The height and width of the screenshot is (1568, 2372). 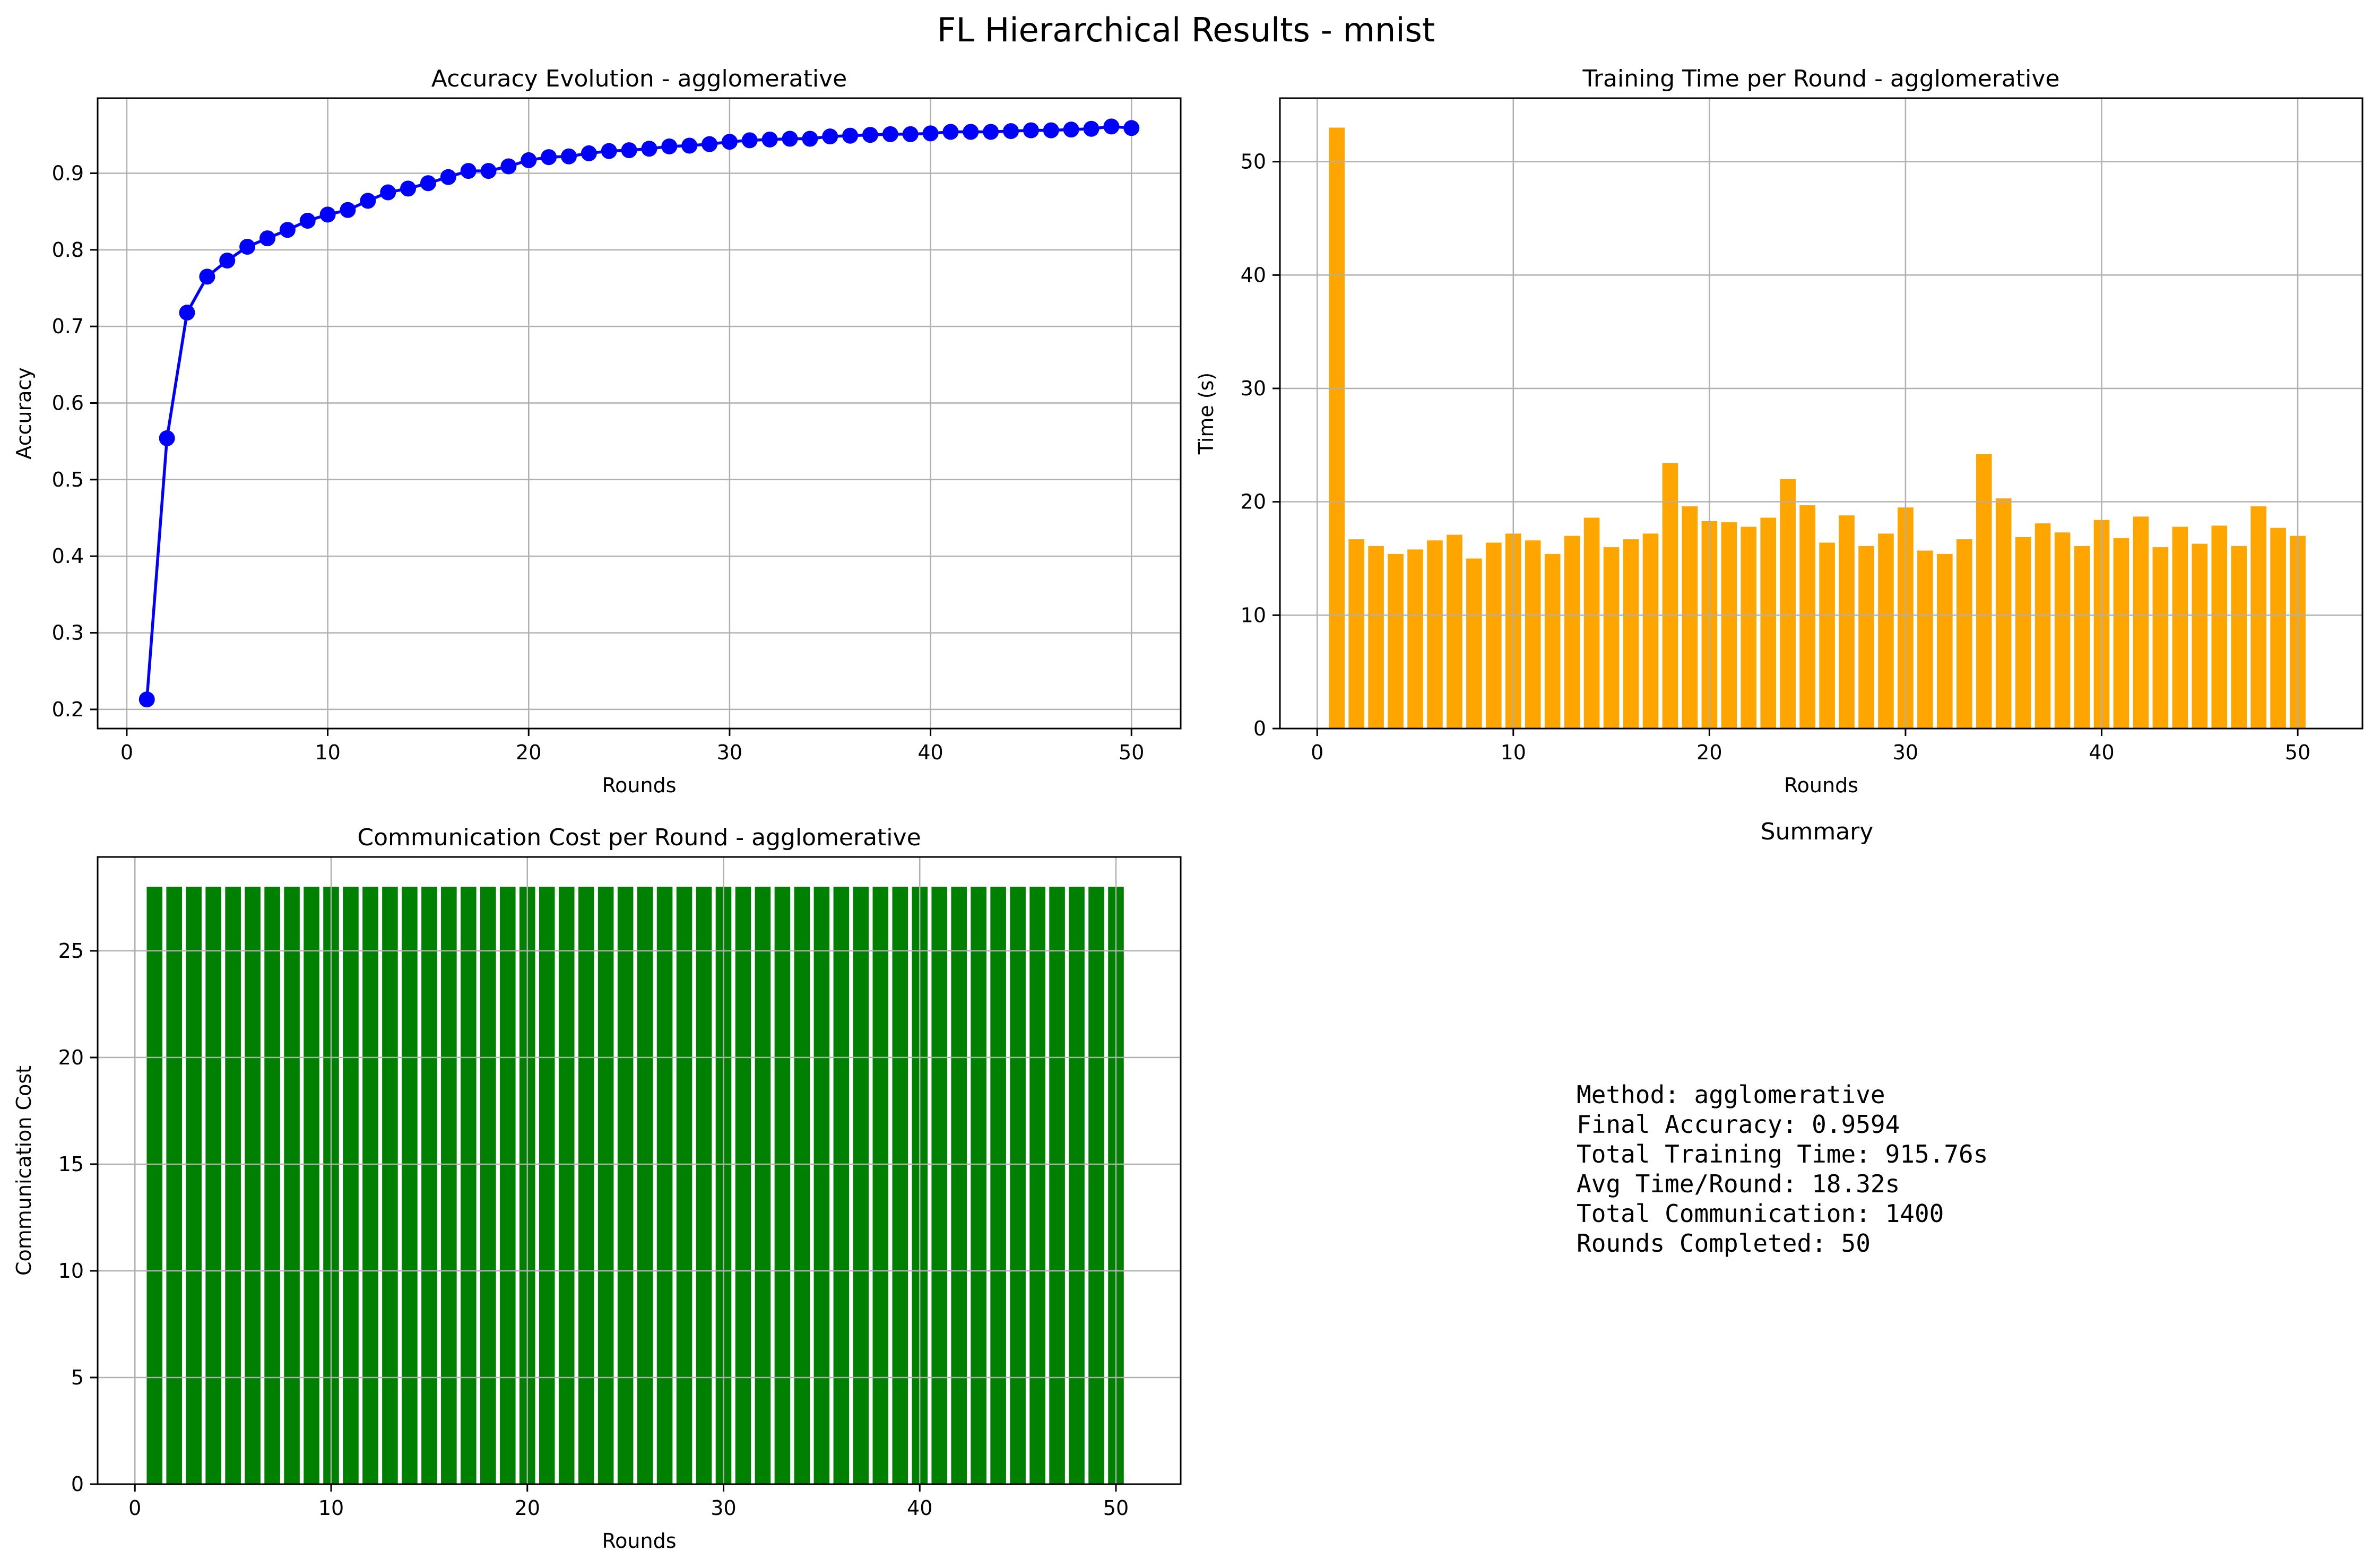 What do you see at coordinates (71, 1164) in the screenshot?
I see `communication-cost-y-tick-label: 15` at bounding box center [71, 1164].